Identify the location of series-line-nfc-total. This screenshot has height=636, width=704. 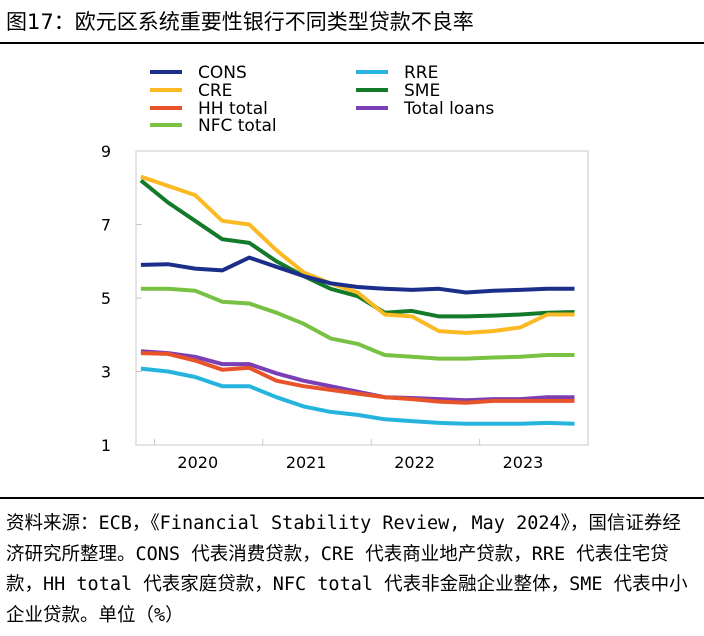
(357, 323).